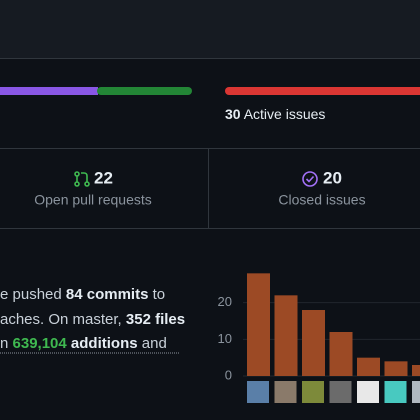 The image size is (420, 420). I want to click on text: and, so click(152, 343).